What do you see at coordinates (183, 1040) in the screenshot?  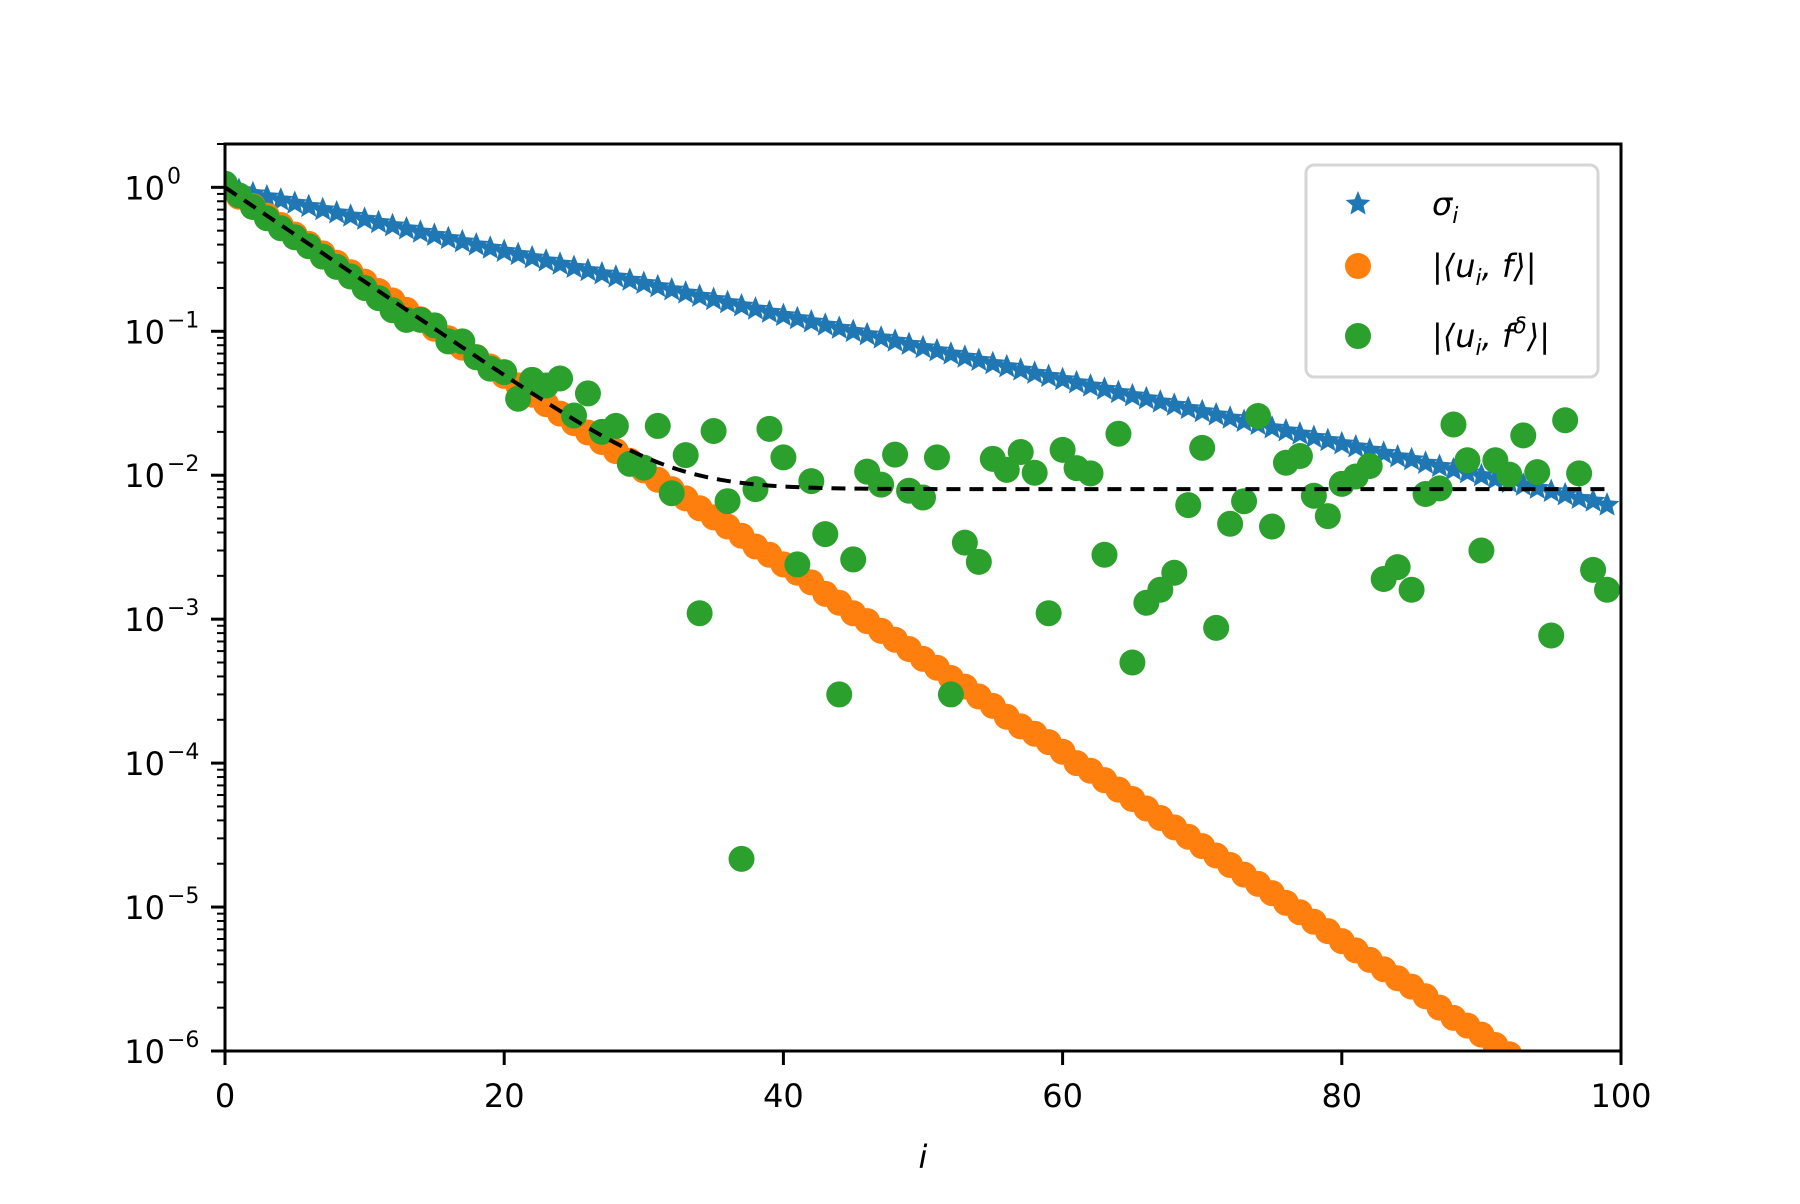 I see `y-tick-exponent: −6` at bounding box center [183, 1040].